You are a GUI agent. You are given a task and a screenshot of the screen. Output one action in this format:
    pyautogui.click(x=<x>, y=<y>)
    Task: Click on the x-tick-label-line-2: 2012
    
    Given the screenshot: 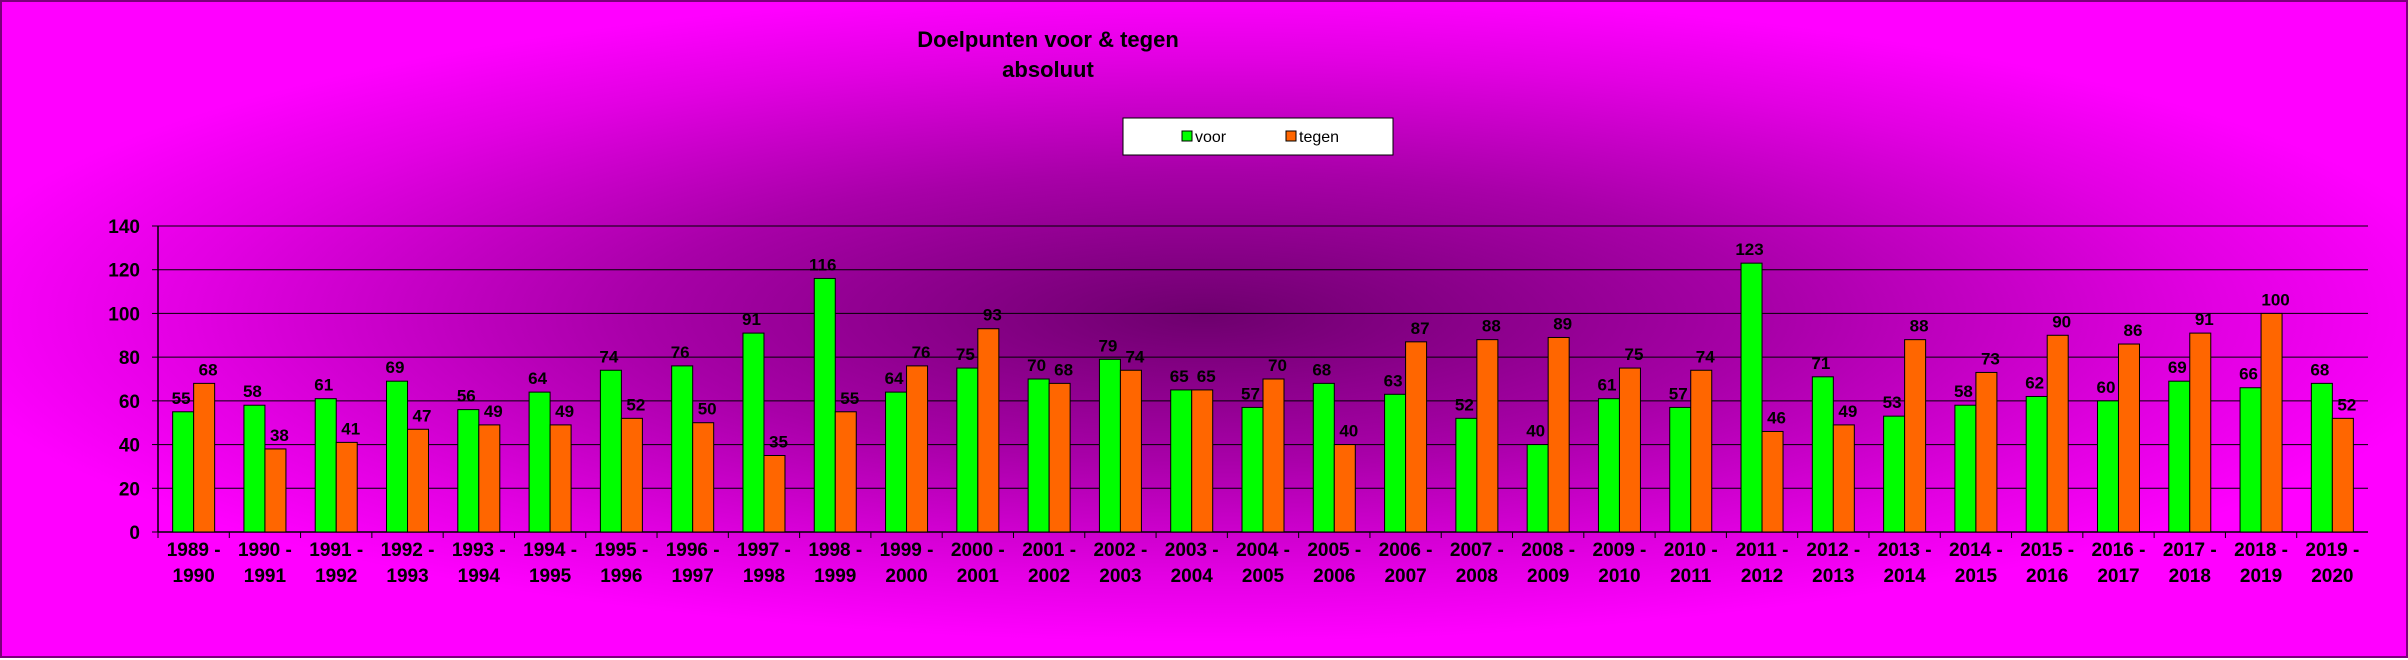 What is the action you would take?
    pyautogui.click(x=1762, y=576)
    